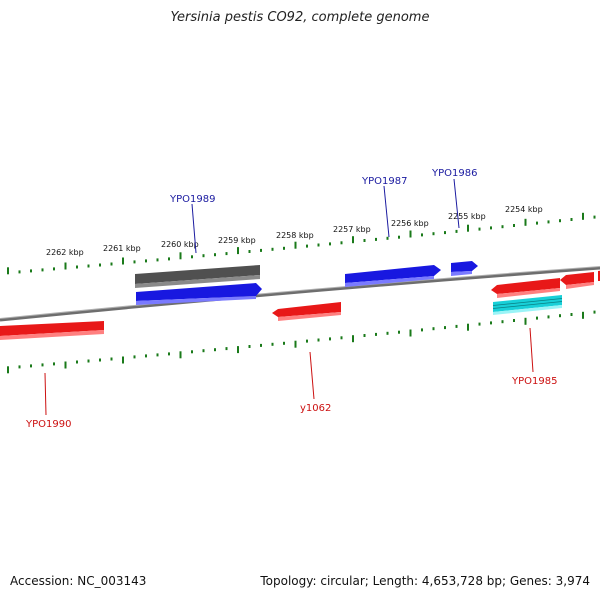 Image resolution: width=600 pixels, height=600 pixels. Describe the element at coordinates (454, 173) in the screenshot. I see `gene-label-YPO1986: YPO1986` at that location.